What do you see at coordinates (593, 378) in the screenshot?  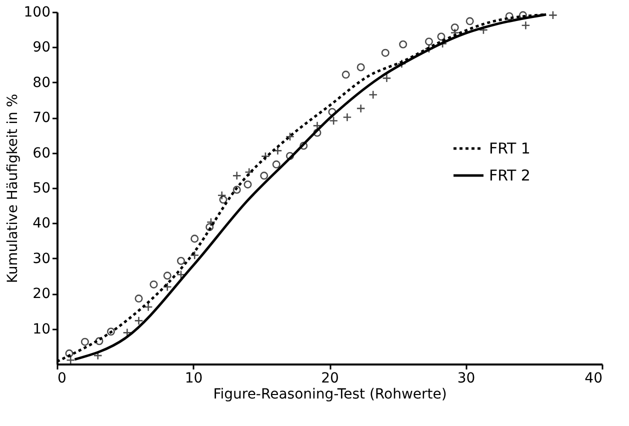 I see `x-tick-label: 40` at bounding box center [593, 378].